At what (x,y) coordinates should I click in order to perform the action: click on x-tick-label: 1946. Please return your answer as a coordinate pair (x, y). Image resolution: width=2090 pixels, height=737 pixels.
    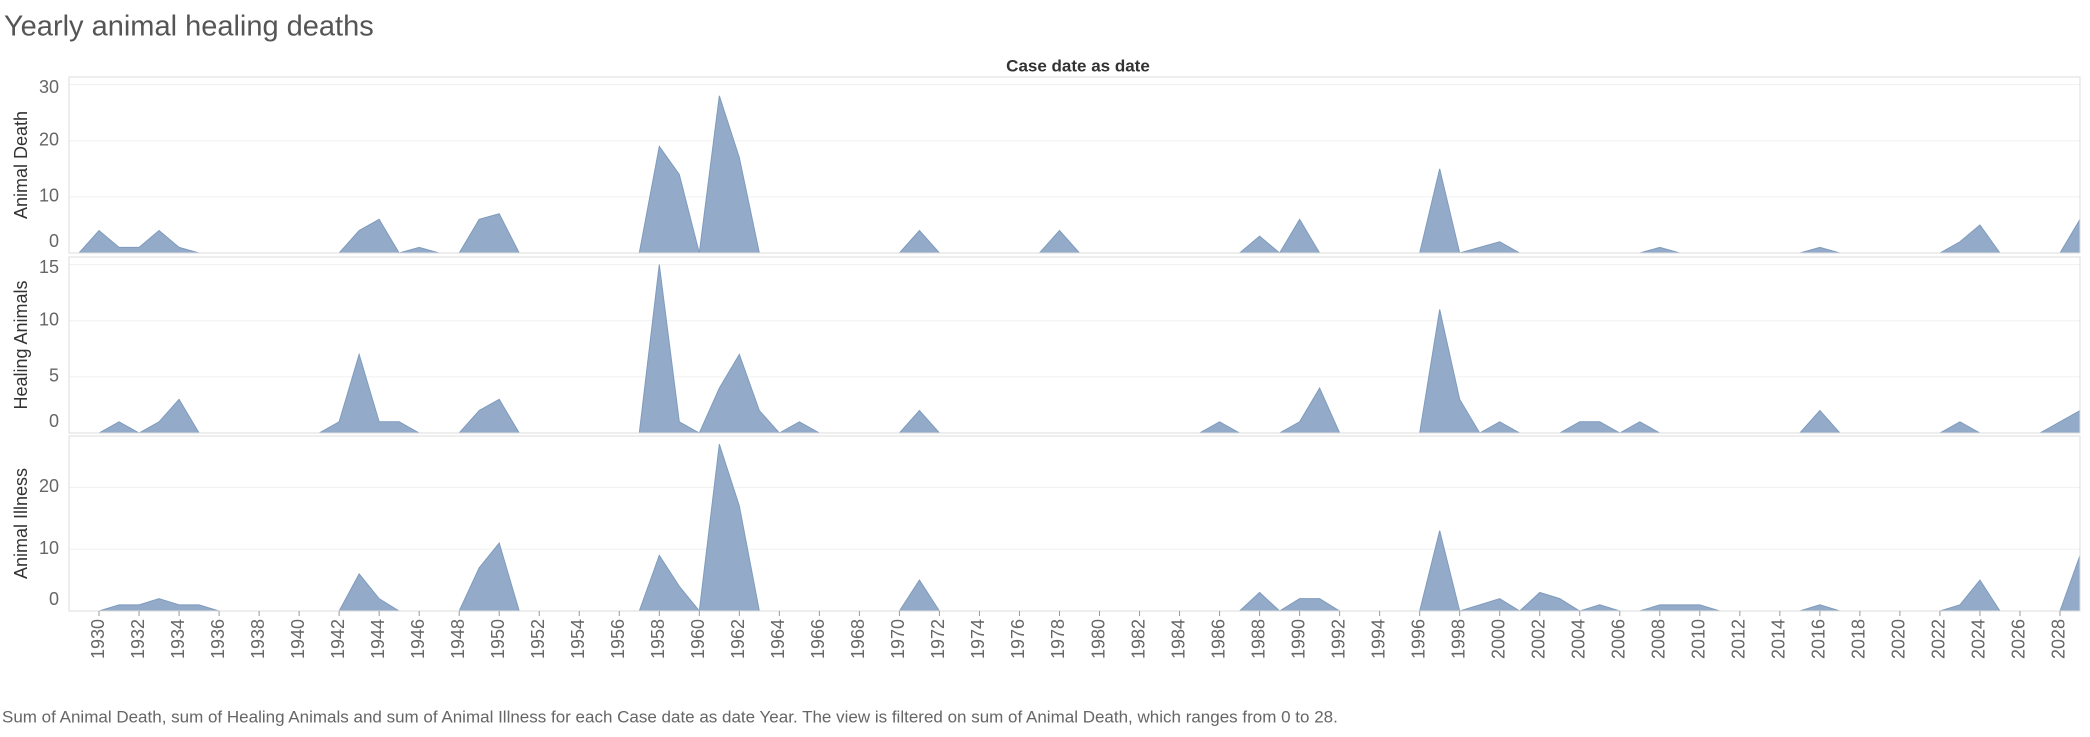
    Looking at the image, I should click on (418, 639).